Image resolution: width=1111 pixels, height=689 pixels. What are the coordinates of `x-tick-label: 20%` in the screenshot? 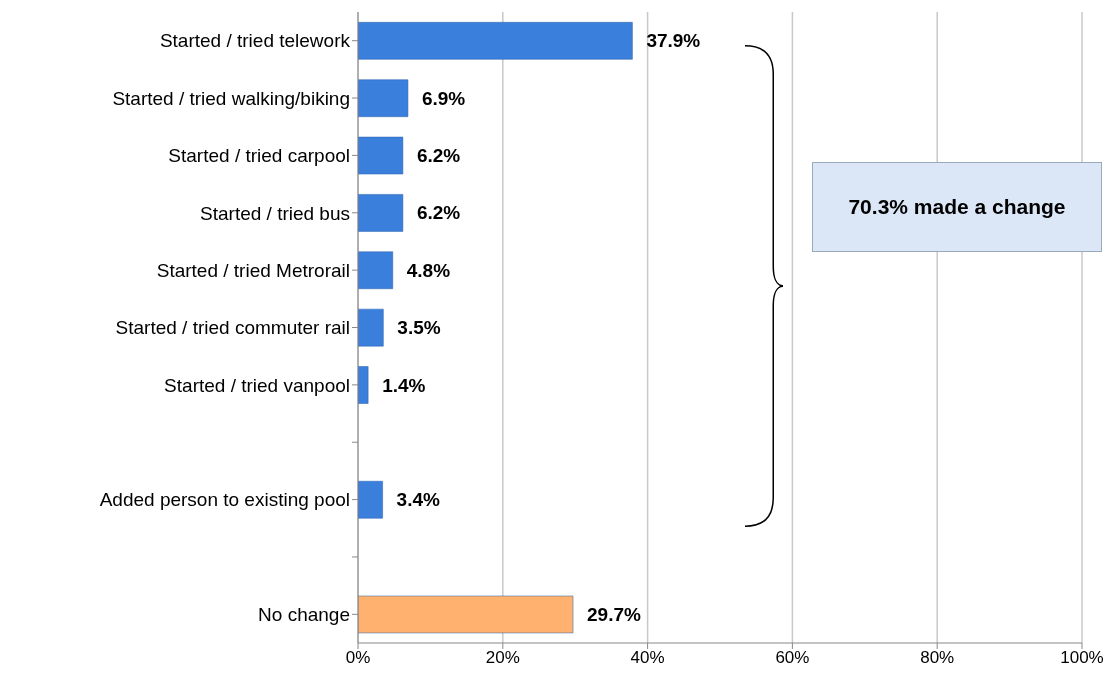 It's located at (502, 658).